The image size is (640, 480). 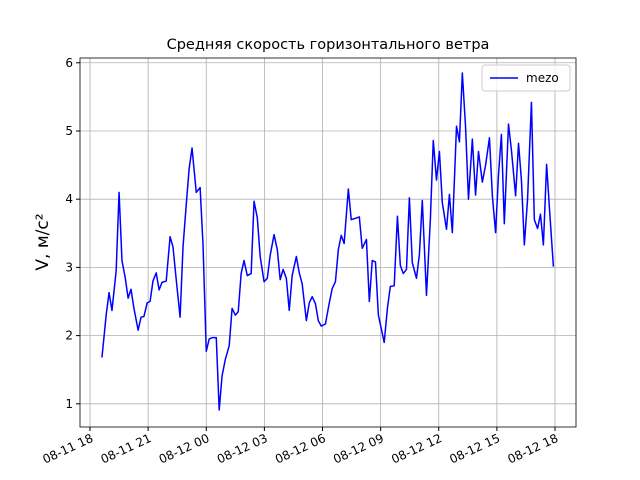 I want to click on chart-title: Средняя скорость горизонтального ветра, so click(x=328, y=45).